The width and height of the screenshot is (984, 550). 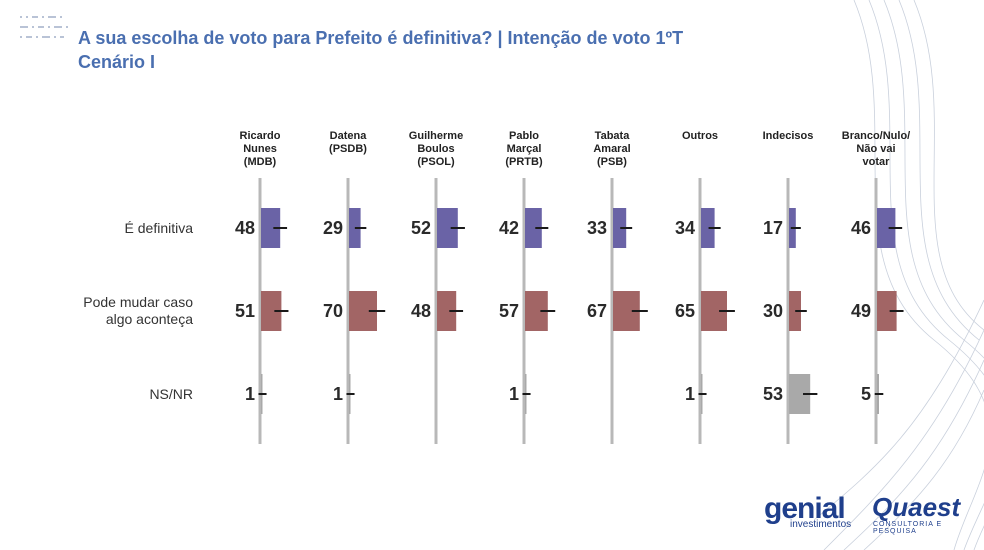 I want to click on row-label-line: algo aconteça, so click(x=149, y=319).